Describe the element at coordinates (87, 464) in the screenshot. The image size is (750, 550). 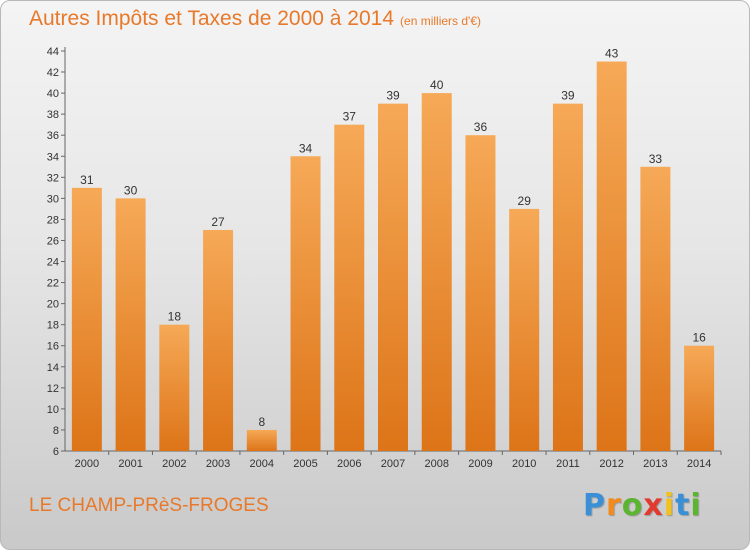
I see `x-tick-label: 2000` at that location.